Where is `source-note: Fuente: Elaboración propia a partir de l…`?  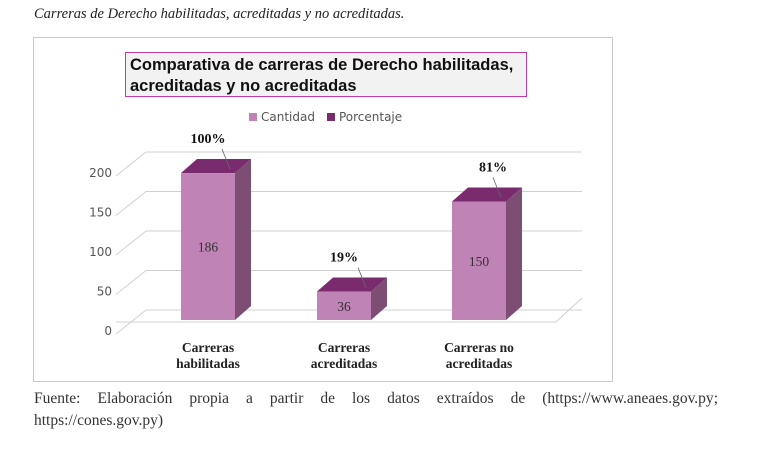
source-note: Fuente: Elaboración propia a partir de l… is located at coordinates (376, 410).